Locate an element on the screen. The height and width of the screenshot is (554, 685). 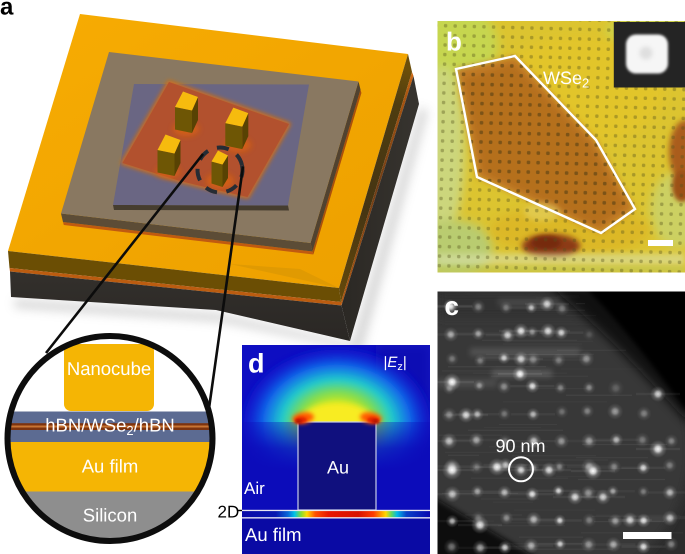
svg-text: |Ez| is located at coordinates (395, 363).